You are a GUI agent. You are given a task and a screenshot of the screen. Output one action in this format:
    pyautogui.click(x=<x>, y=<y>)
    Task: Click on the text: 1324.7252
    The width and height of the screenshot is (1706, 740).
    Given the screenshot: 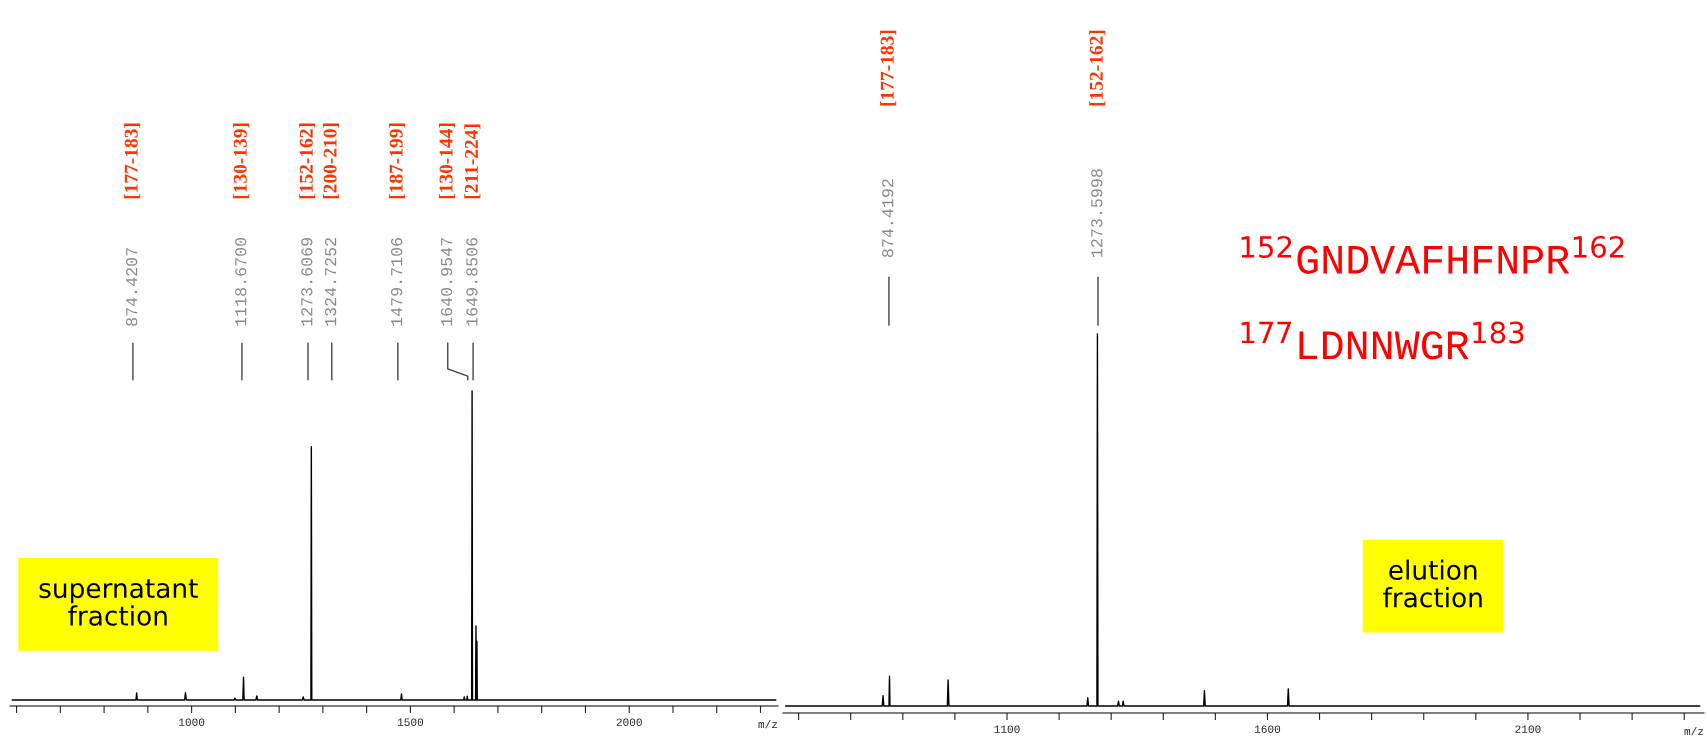 What is the action you would take?
    pyautogui.click(x=330, y=282)
    